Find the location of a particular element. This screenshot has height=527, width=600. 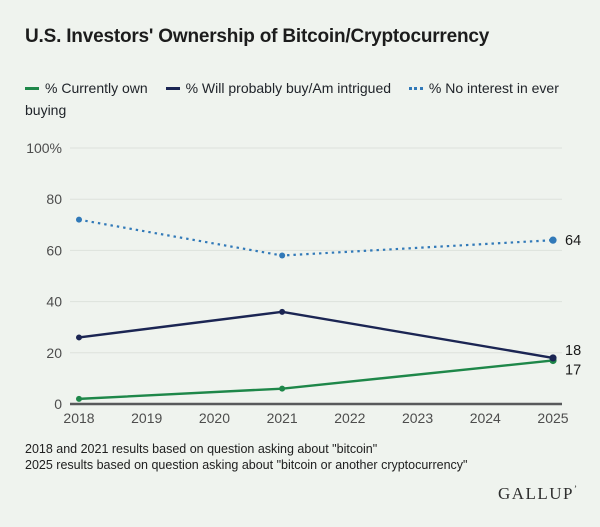

y-tick-label-100: 100% is located at coordinates (44, 148).